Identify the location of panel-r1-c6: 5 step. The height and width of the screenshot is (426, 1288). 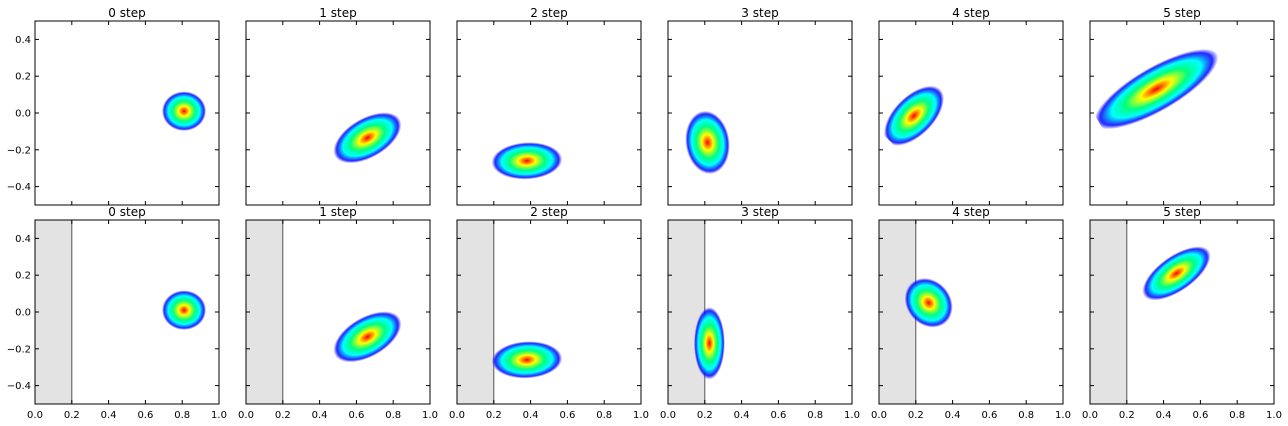
(1182, 106).